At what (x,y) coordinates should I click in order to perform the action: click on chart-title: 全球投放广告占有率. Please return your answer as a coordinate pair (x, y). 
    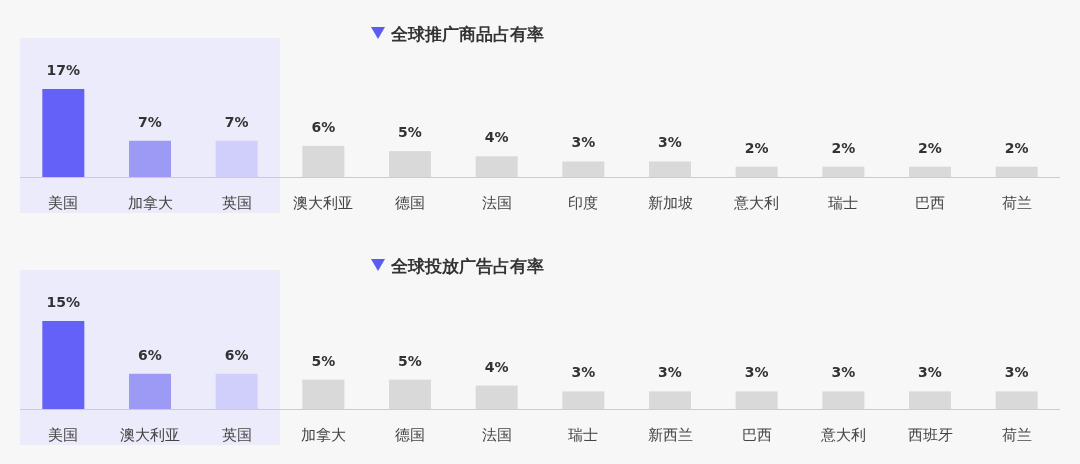
    Looking at the image, I should click on (467, 266).